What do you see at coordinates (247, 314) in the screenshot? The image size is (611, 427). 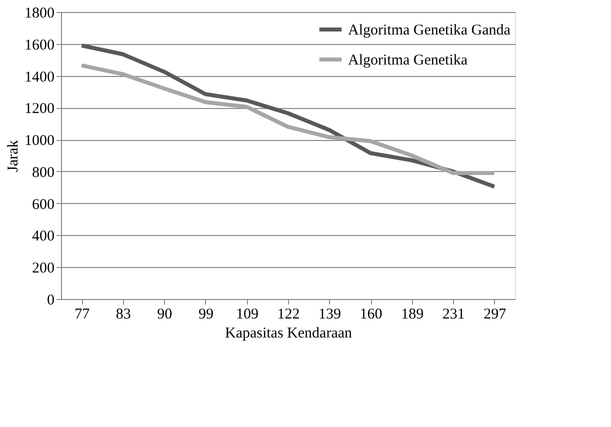 I see `x-tick-label: 109` at bounding box center [247, 314].